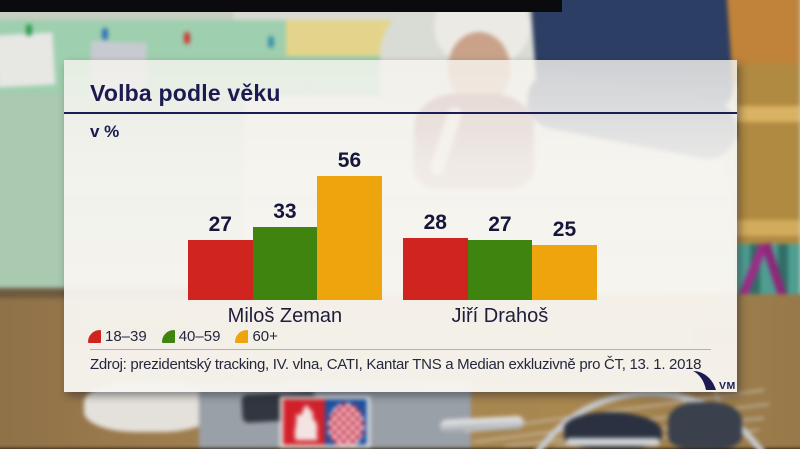 This screenshot has width=800, height=449. What do you see at coordinates (220, 224) in the screenshot?
I see `bar-value-milo-zeman-18-39: 27` at bounding box center [220, 224].